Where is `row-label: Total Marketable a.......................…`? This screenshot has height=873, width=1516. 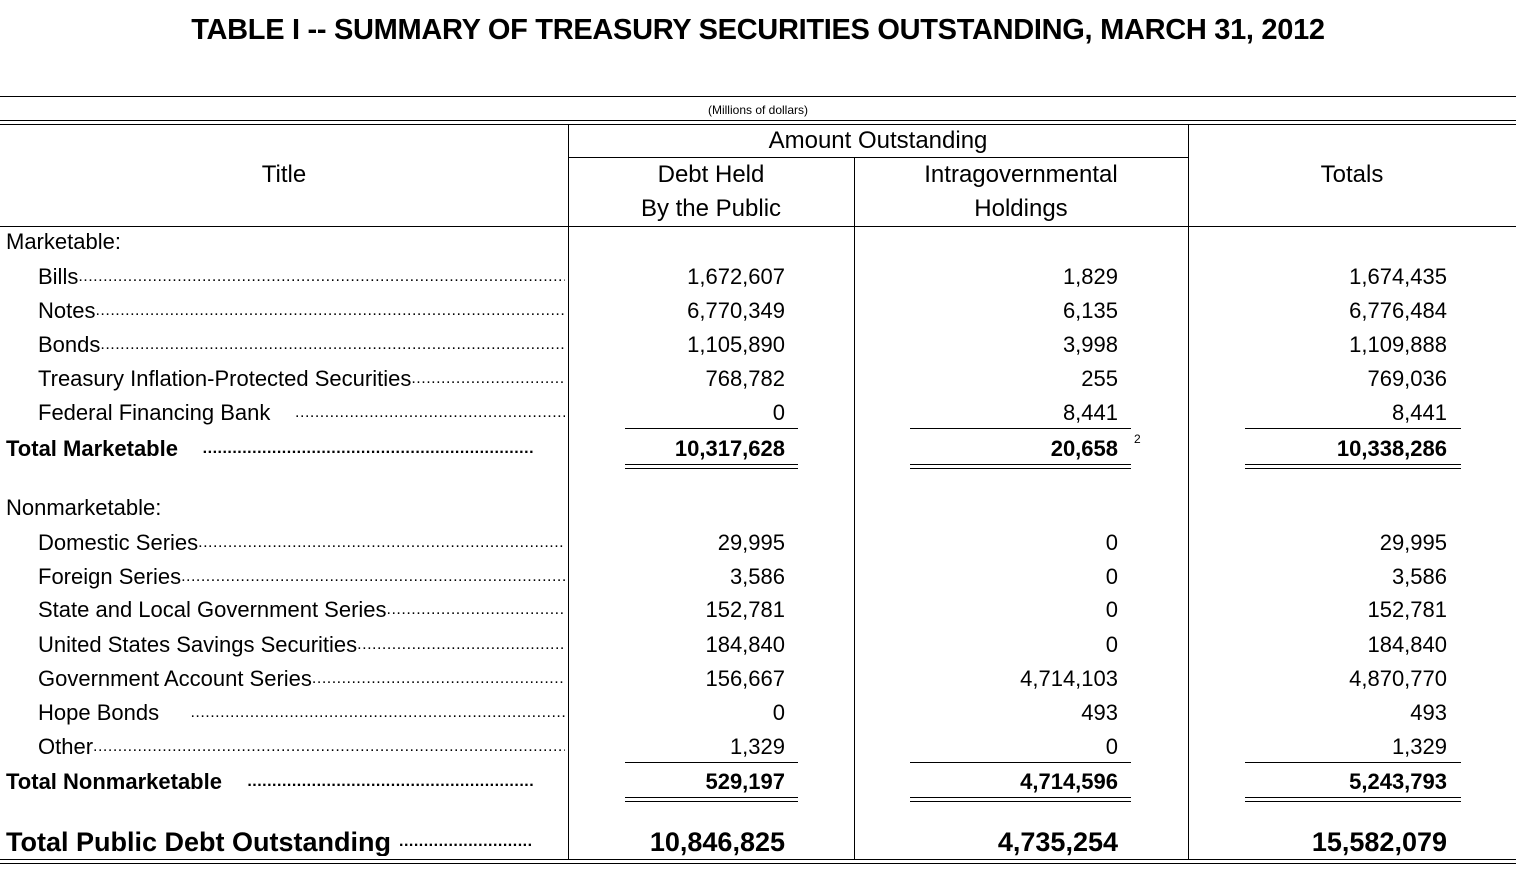
row-label: Total Marketable a.......................… is located at coordinates (269, 449).